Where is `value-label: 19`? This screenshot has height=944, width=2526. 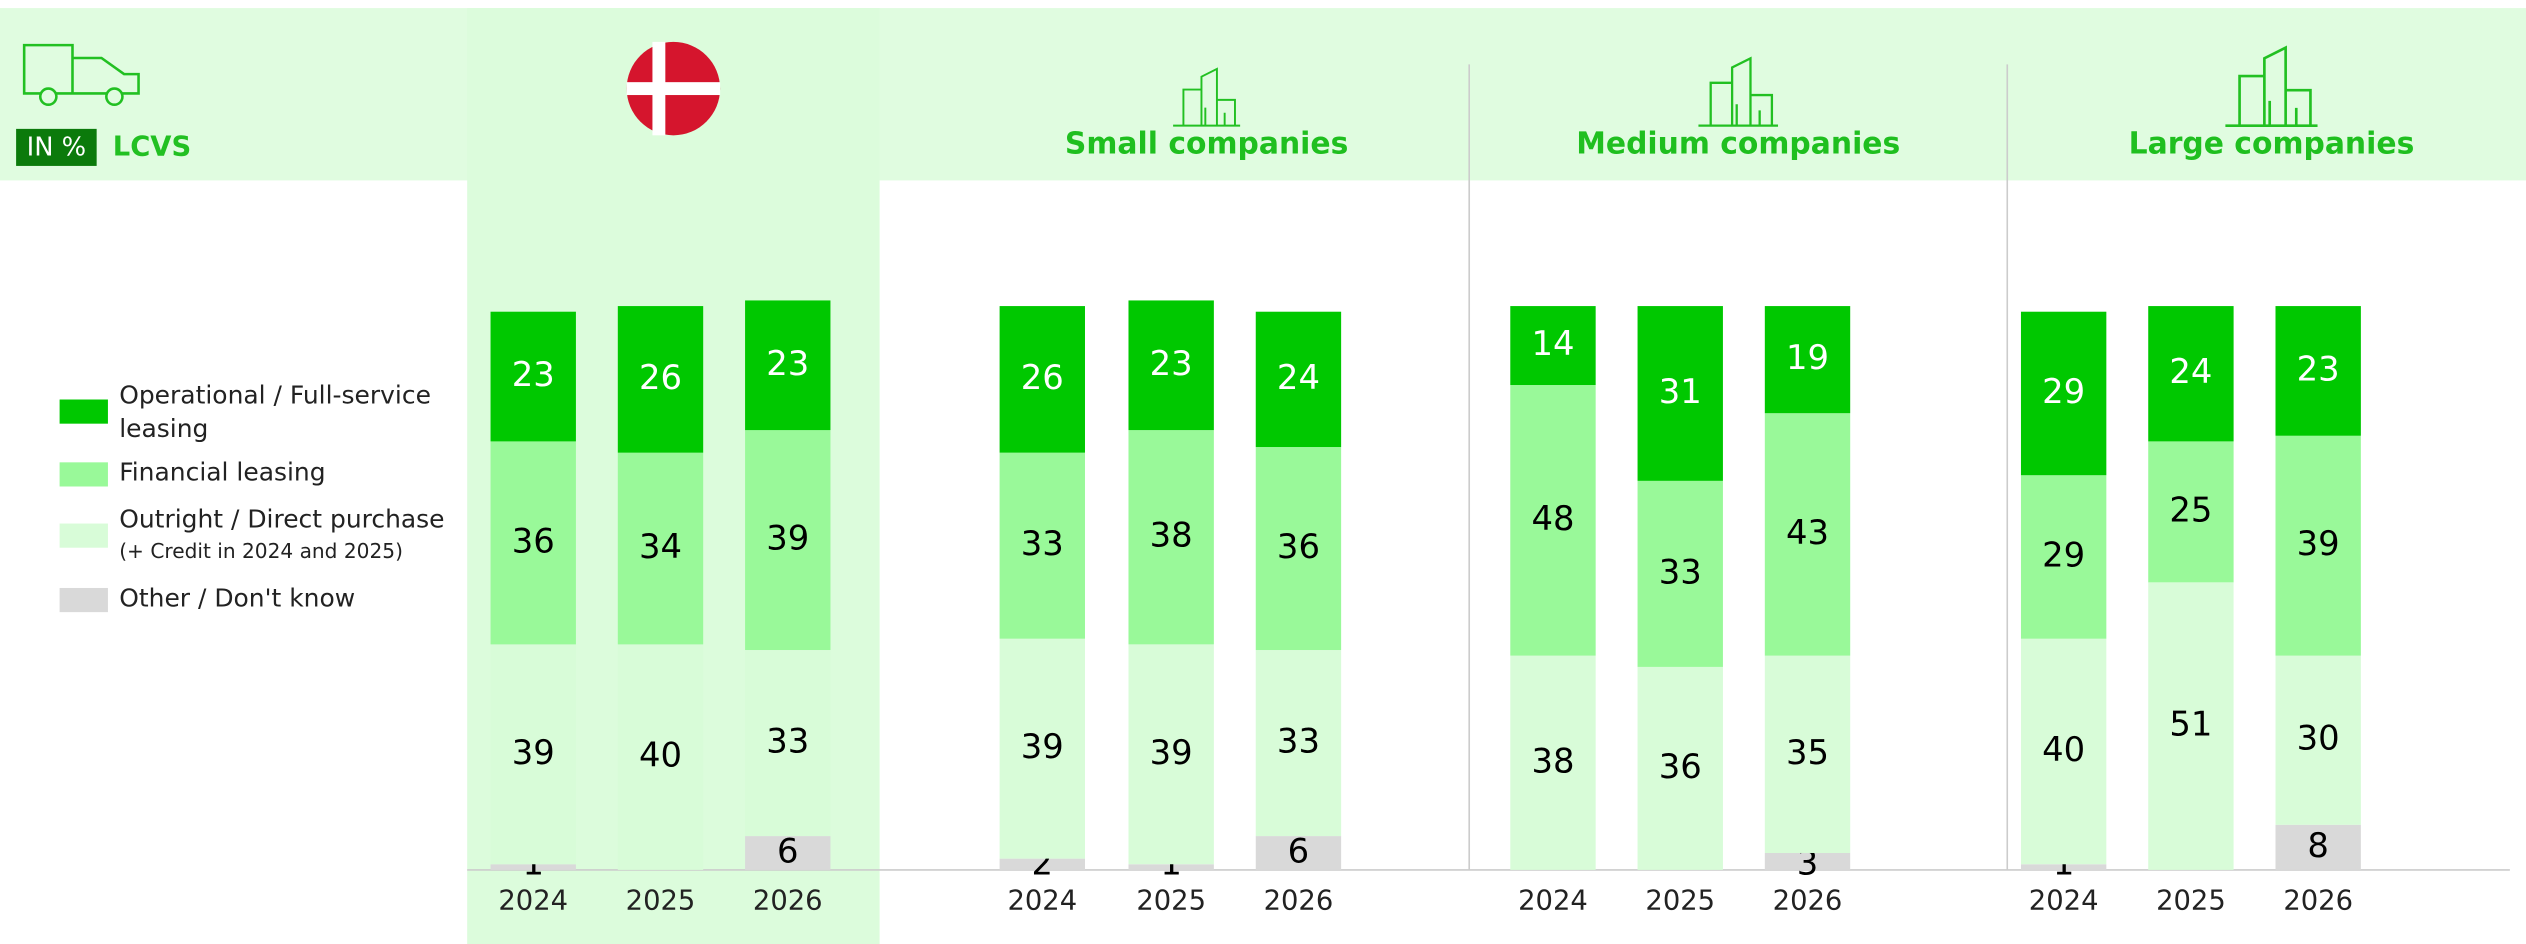
value-label: 19 is located at coordinates (1807, 357).